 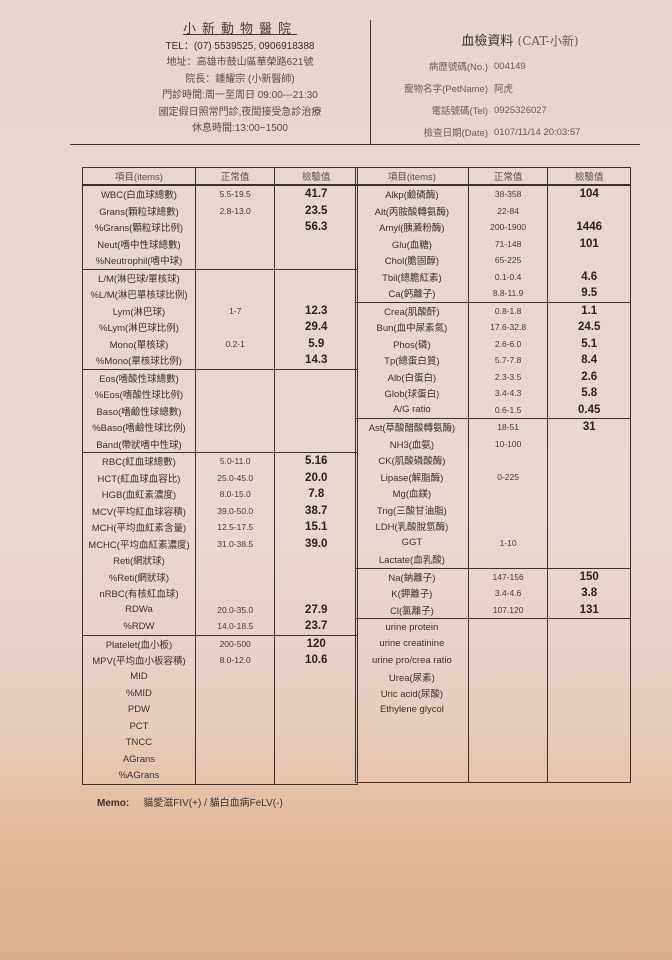 I want to click on item-name: %Baso(嗜鹼性球比例), so click(x=139, y=427).